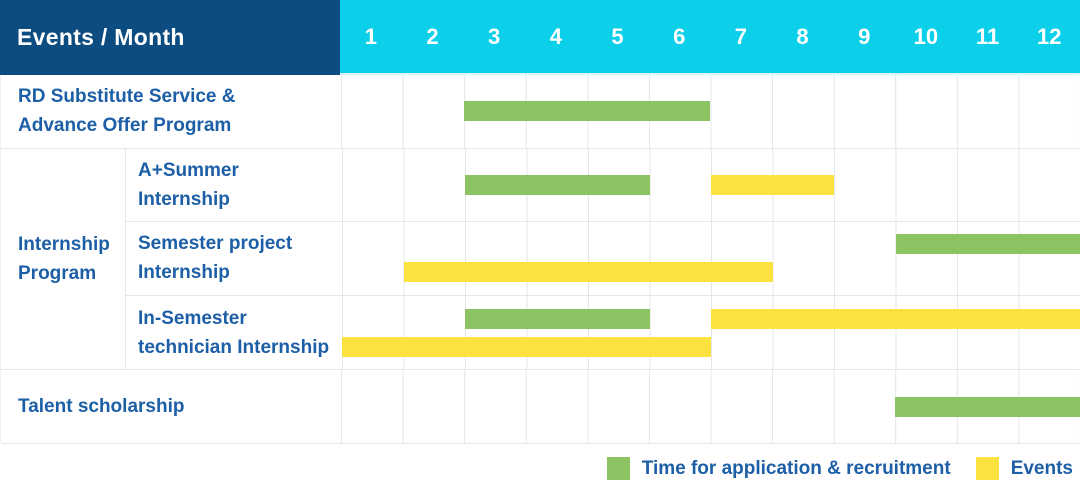 Image resolution: width=1080 pixels, height=494 pixels. I want to click on table-row: A+Summer Internship, so click(602, 185).